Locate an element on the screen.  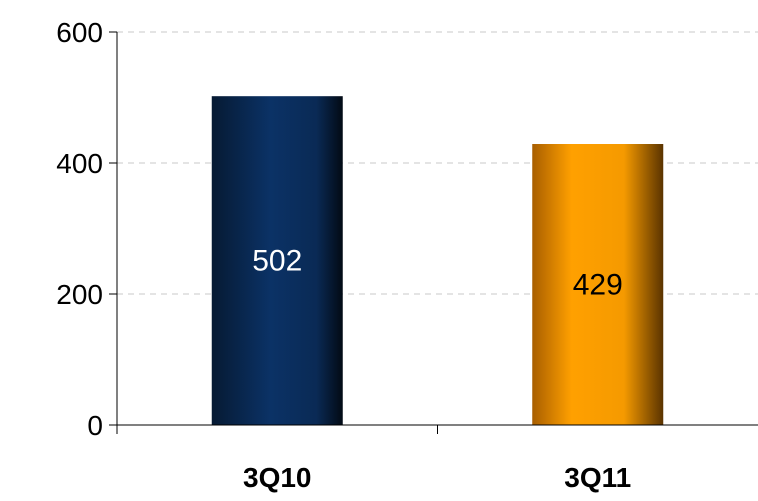
y-tick-label: 200 is located at coordinates (79, 294).